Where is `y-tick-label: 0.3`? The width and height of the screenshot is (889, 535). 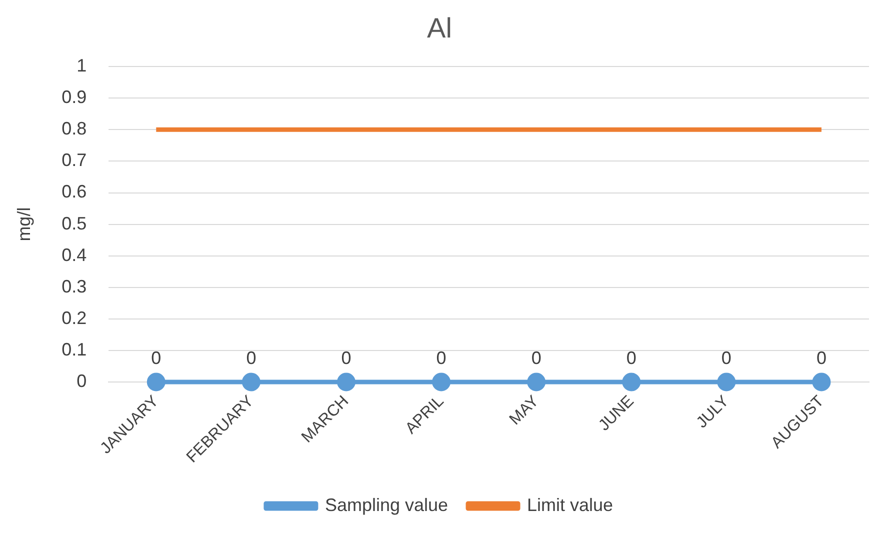 y-tick-label: 0.3 is located at coordinates (74, 286).